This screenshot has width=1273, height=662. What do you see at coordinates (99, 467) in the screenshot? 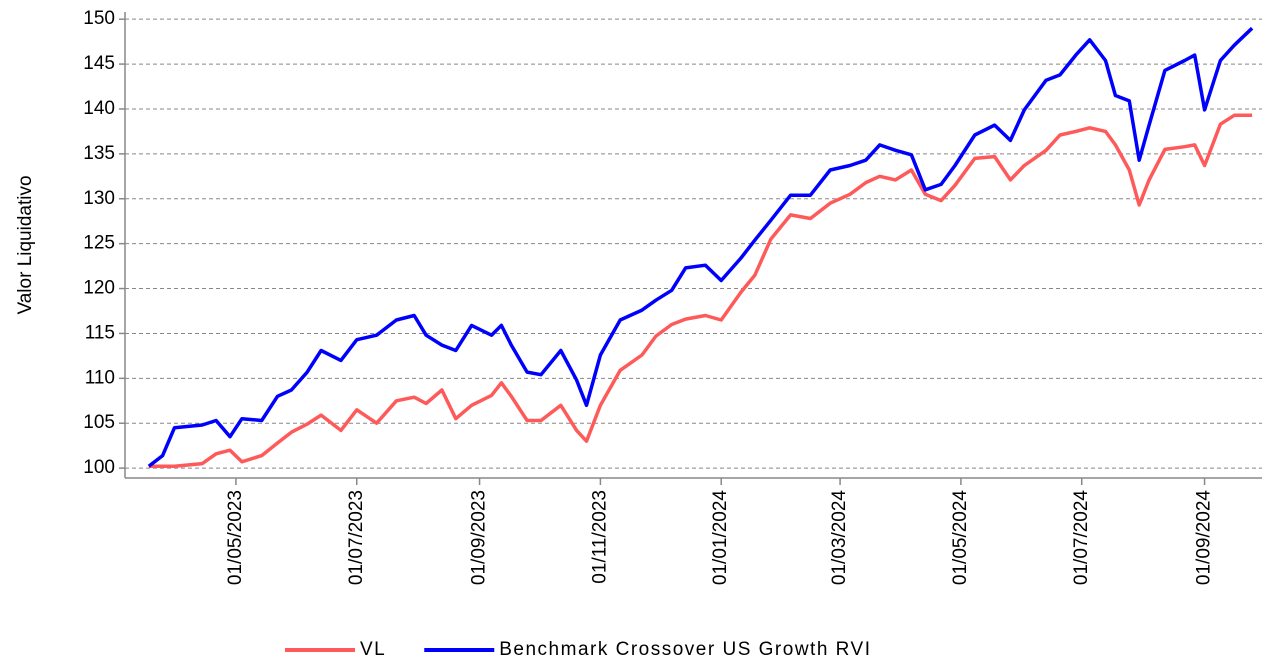
I see `y-tick-label: 100` at bounding box center [99, 467].